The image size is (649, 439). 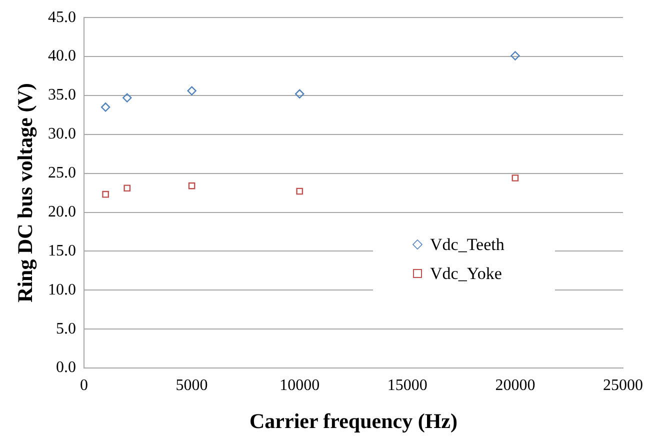 What do you see at coordinates (300, 385) in the screenshot?
I see `x-tick-label: 10000` at bounding box center [300, 385].